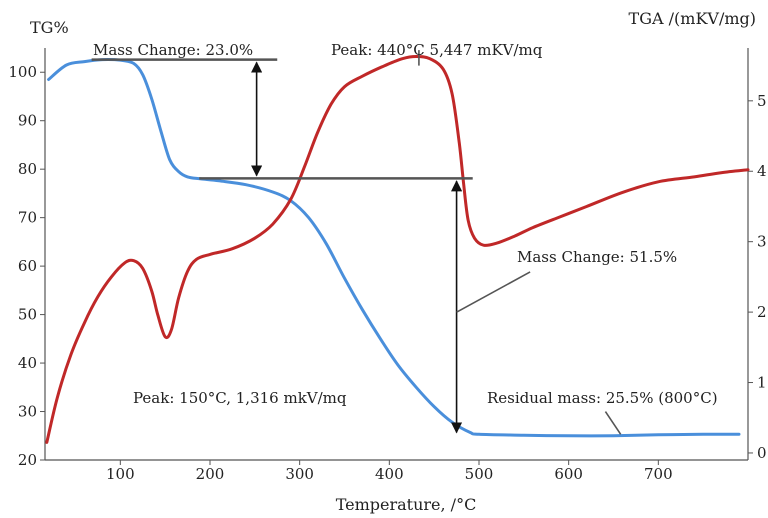 The image size is (768, 518). Describe the element at coordinates (49, 27) in the screenshot. I see `y-left-title: TG%` at that location.